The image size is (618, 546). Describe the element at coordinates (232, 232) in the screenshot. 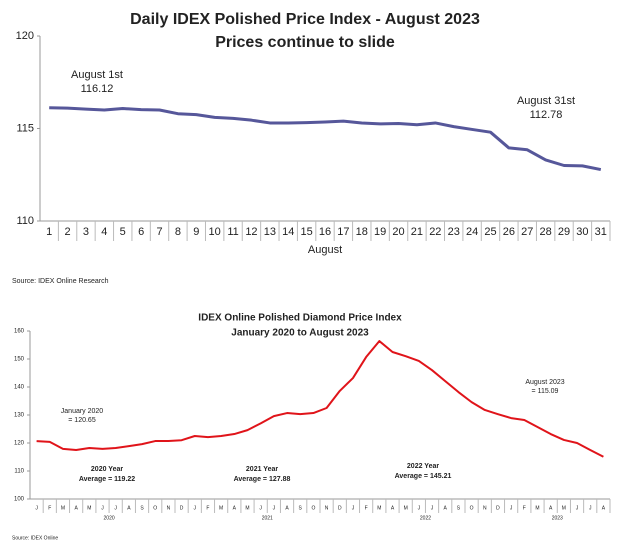

I see `x-tick-label: 11` at that location.